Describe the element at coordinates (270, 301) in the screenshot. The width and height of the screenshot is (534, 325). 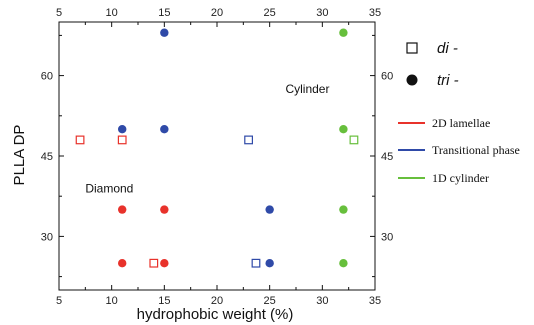
I see `x-tick-label-bottom: 25` at that location.